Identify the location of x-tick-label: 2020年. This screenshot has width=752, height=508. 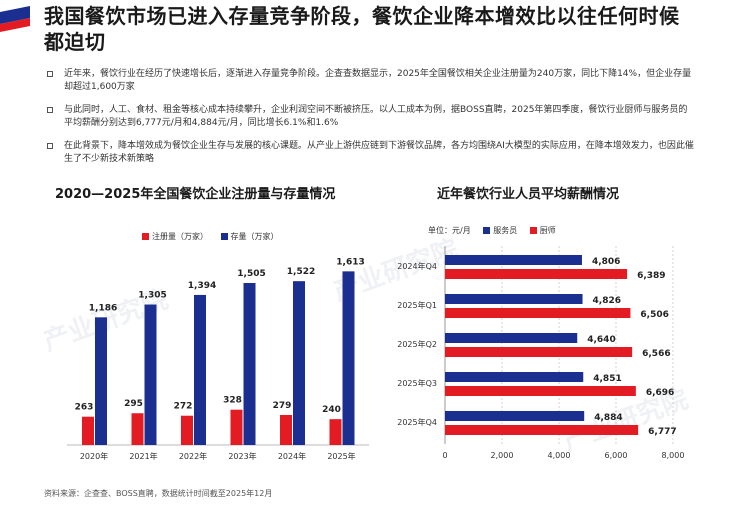
(94, 456).